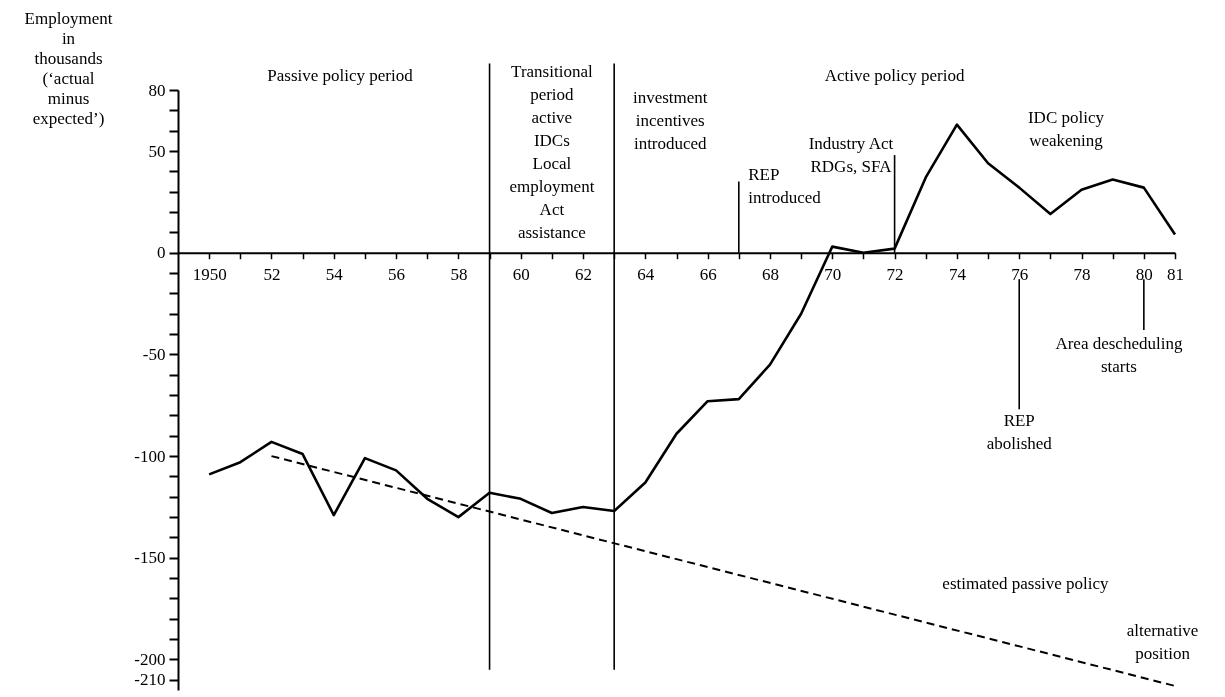  Describe the element at coordinates (68, 68) in the screenshot. I see `y-axis-title: Employment in thousands (‘actual minus expected’)` at that location.